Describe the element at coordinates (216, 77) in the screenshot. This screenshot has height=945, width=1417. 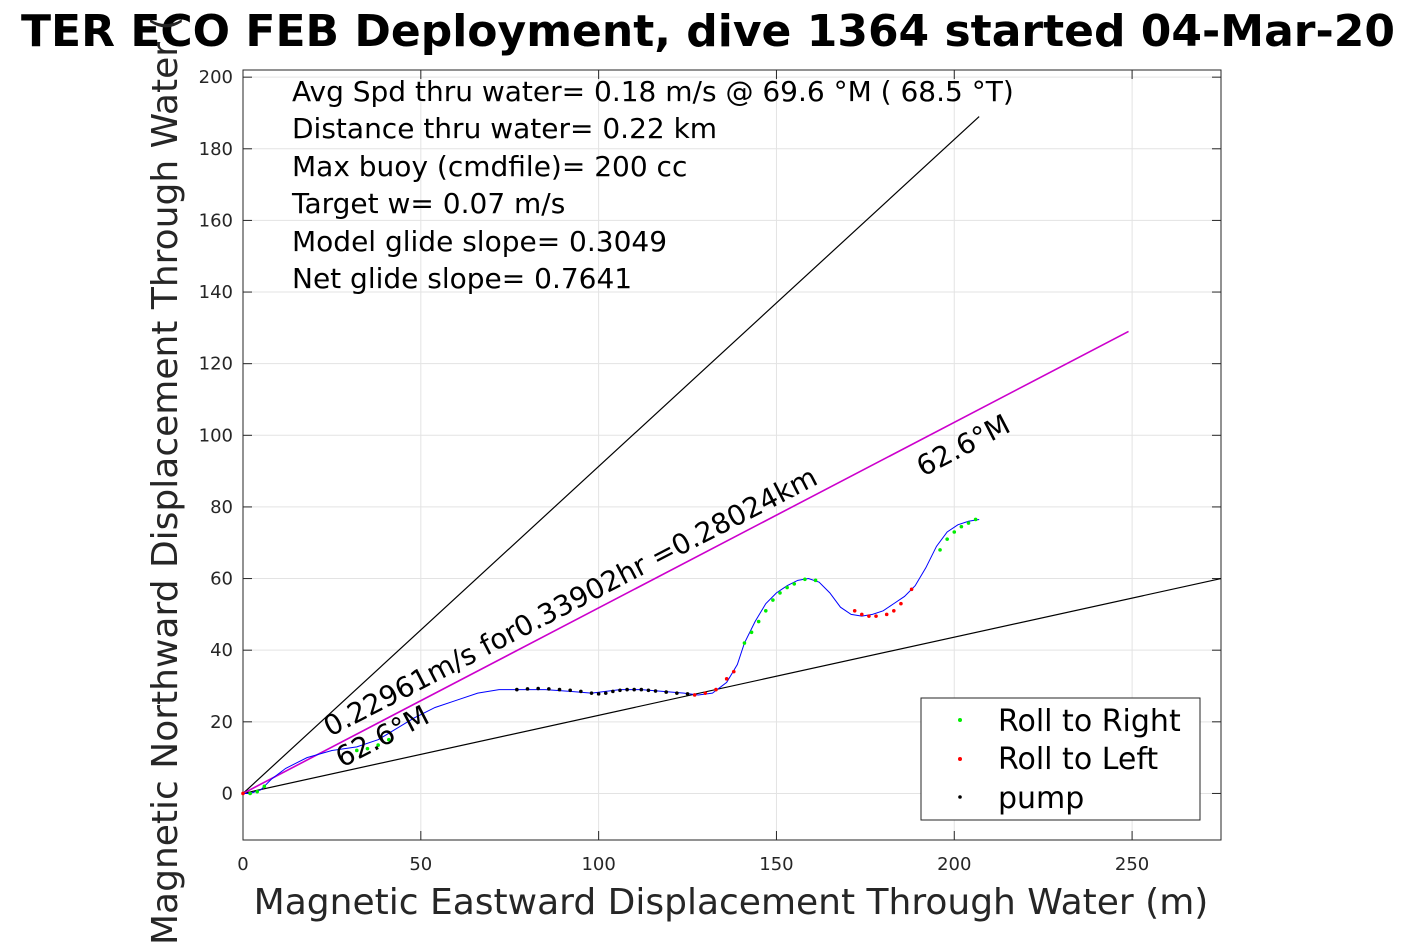
I see `y-tick-label: 200` at that location.